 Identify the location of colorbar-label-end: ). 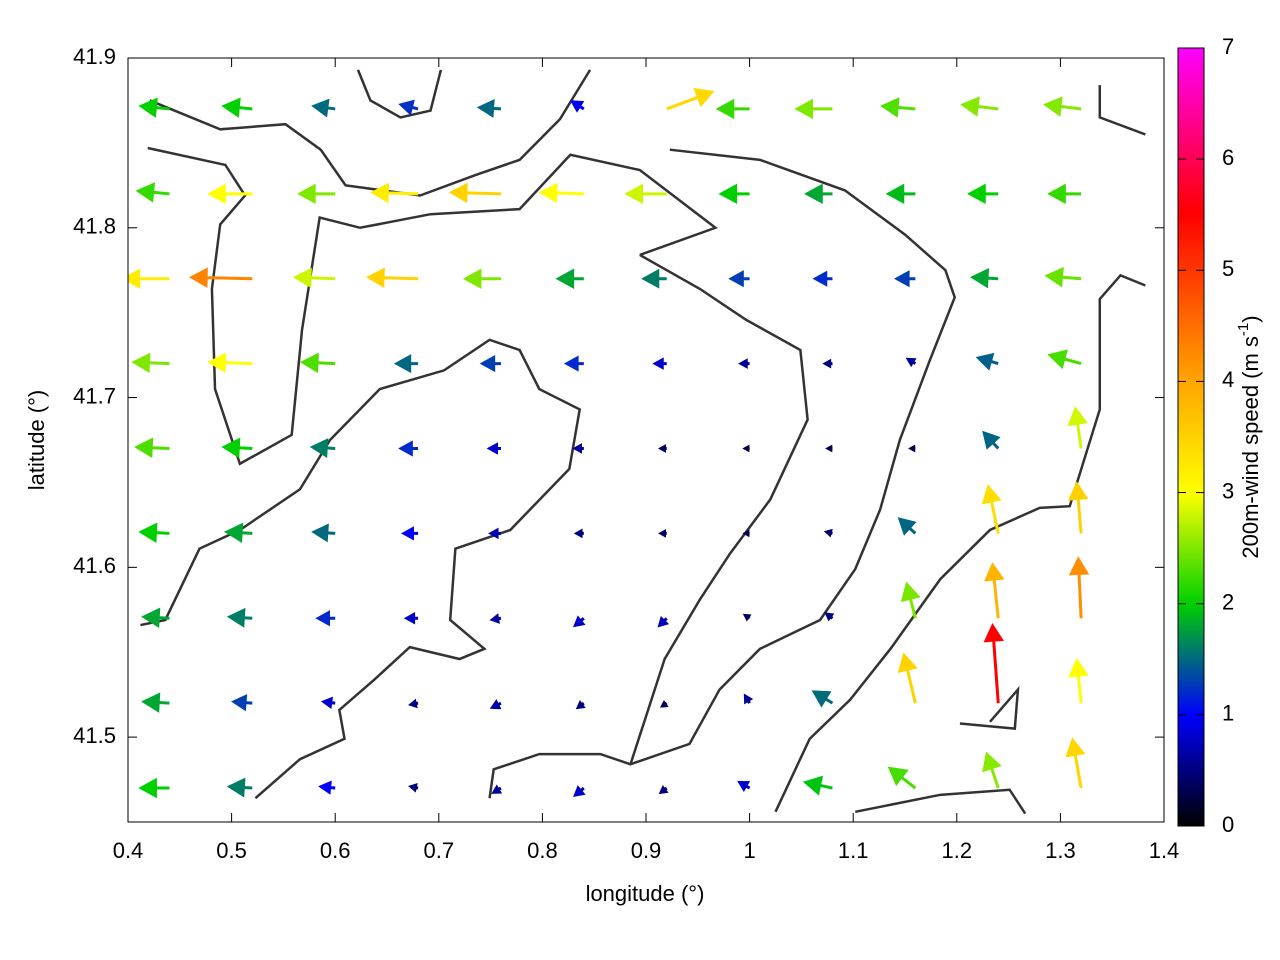
(1250, 318).